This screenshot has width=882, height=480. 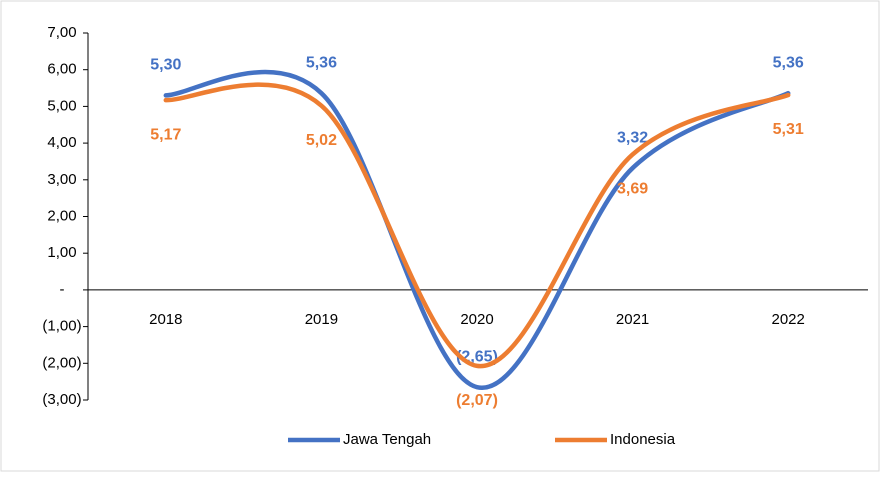 I want to click on y-tick-label: 2,00, so click(x=61, y=215).